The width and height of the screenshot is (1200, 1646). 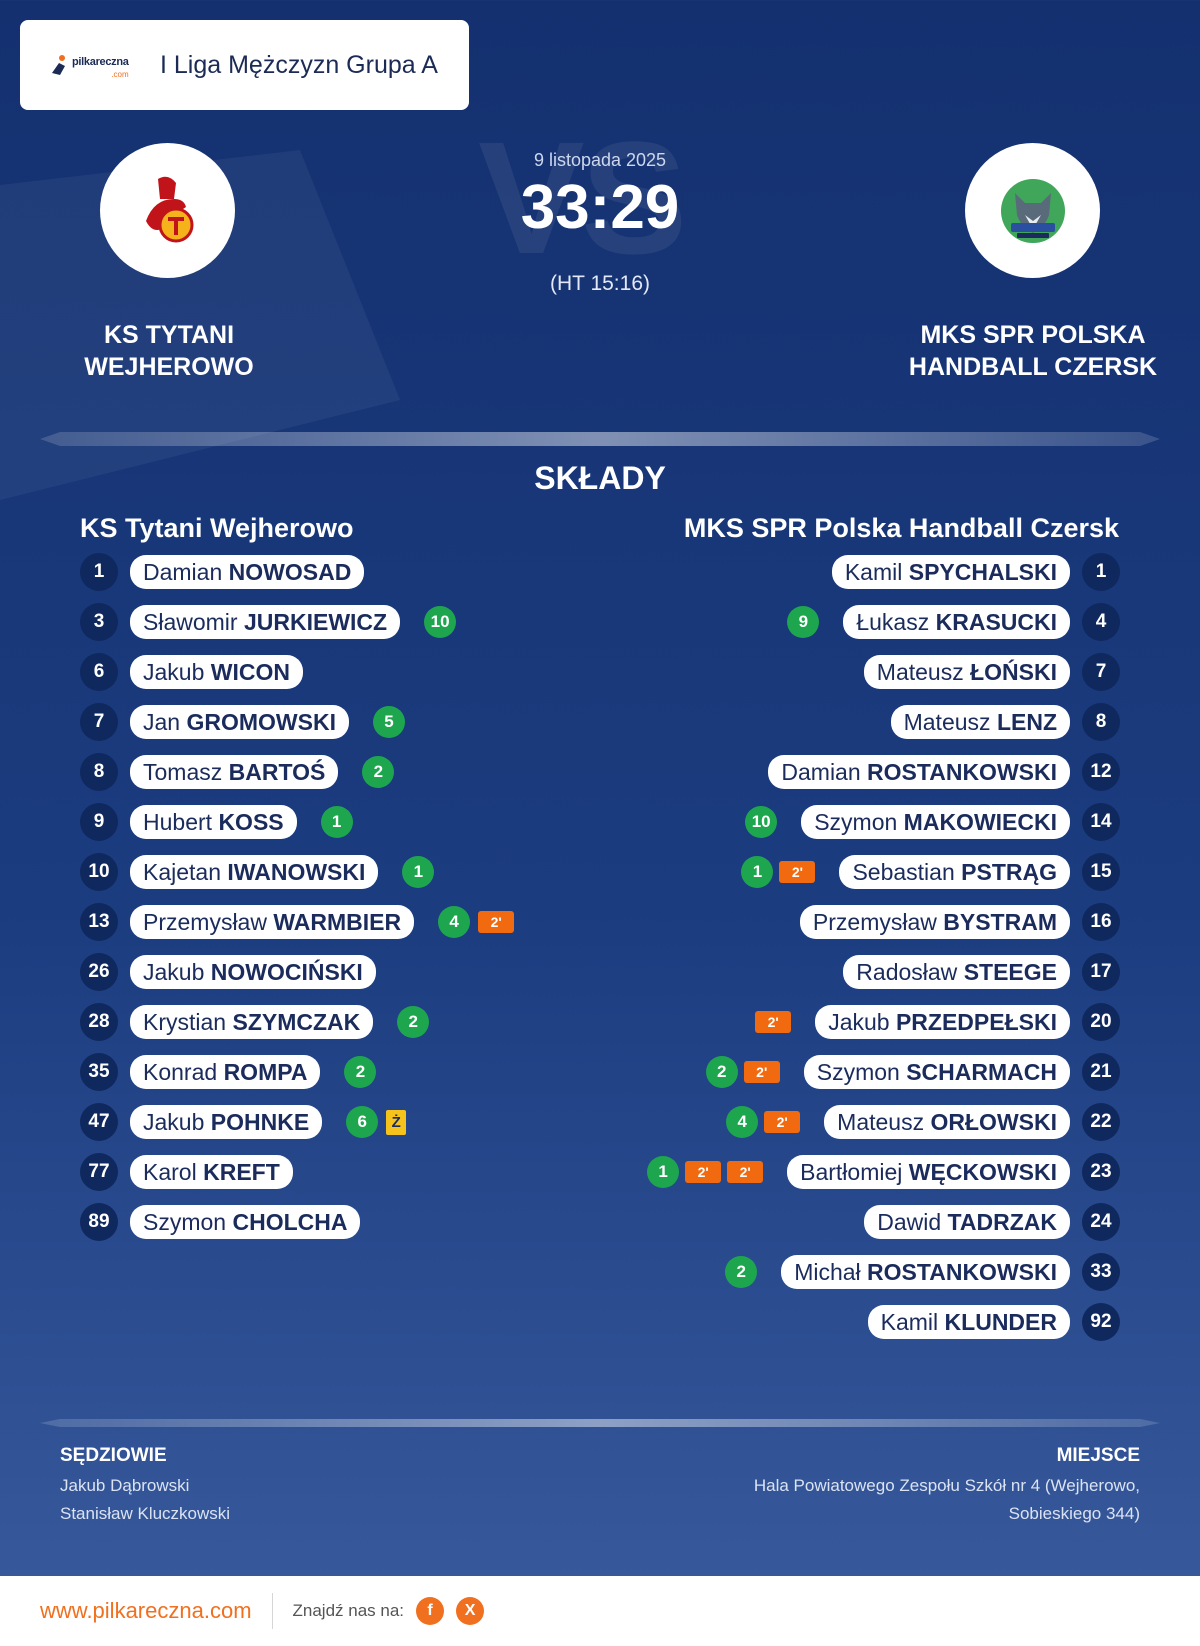 What do you see at coordinates (968, 1322) in the screenshot?
I see `player-name: Kamil KLUNDER` at bounding box center [968, 1322].